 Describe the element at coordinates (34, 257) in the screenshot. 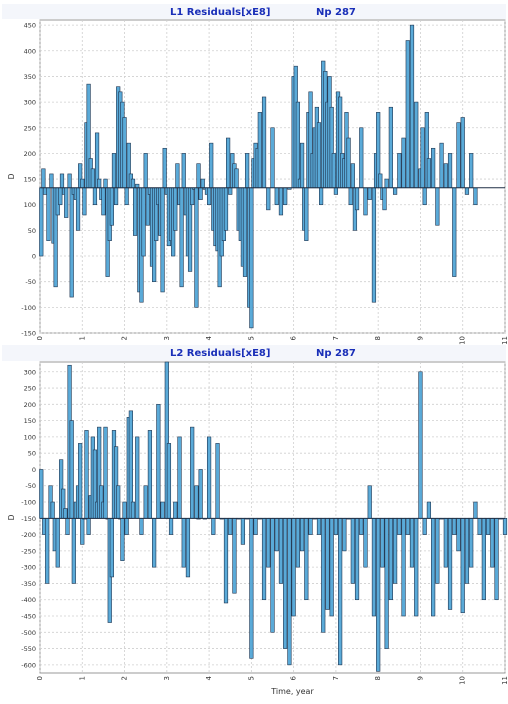

I see `y-tick-label: 0` at that location.